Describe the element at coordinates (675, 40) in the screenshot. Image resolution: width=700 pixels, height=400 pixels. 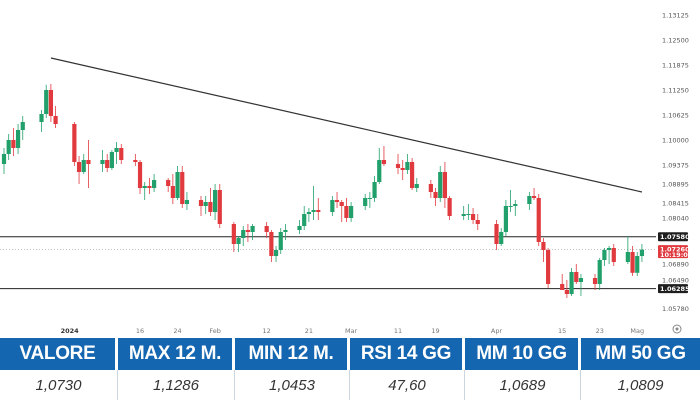
I see `y-tick-label: 1.12500` at that location.